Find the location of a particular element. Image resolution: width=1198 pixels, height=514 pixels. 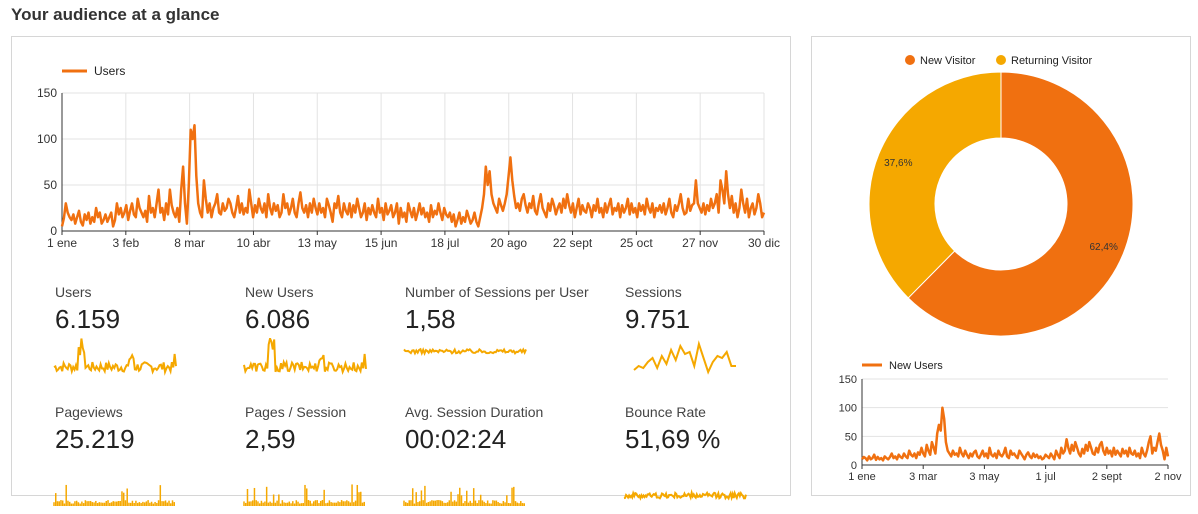

metric-avg-session-duration: Avg. Session Duration 00:02:24 is located at coordinates (494, 459).